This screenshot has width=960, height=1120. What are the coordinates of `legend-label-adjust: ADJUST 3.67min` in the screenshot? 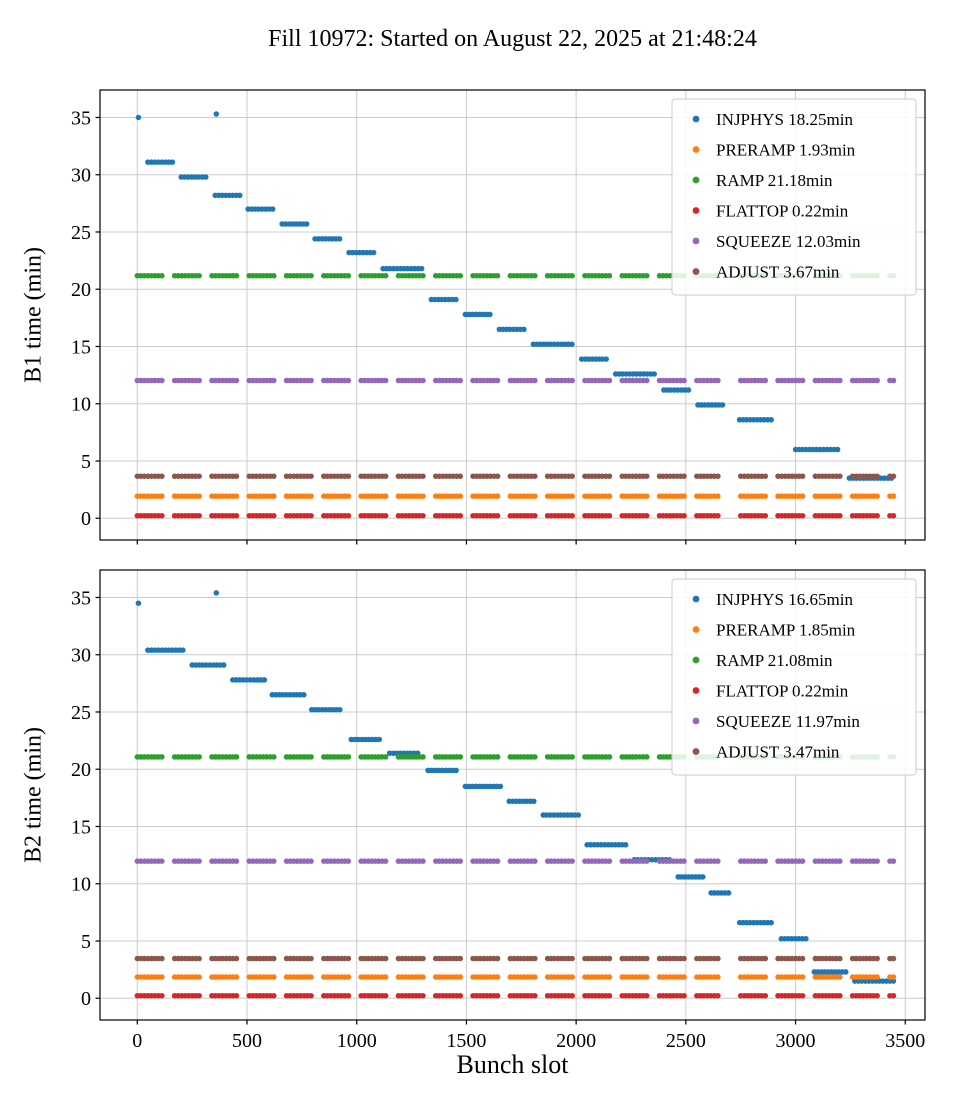 It's located at (778, 272).